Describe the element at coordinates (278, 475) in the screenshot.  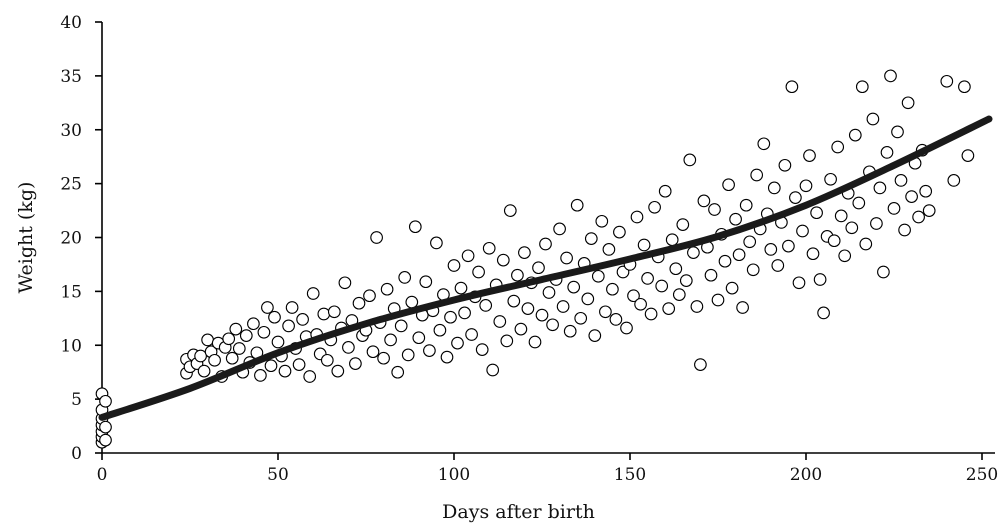
I see `x-tick-label: 50` at that location.